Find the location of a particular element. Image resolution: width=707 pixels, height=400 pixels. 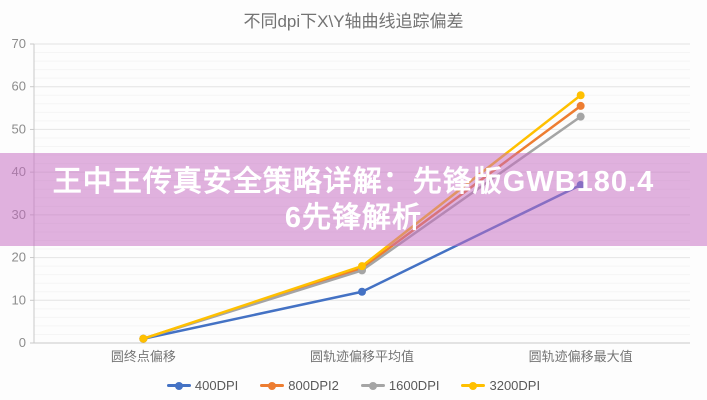

data-point-1600DPI is located at coordinates (580, 116).